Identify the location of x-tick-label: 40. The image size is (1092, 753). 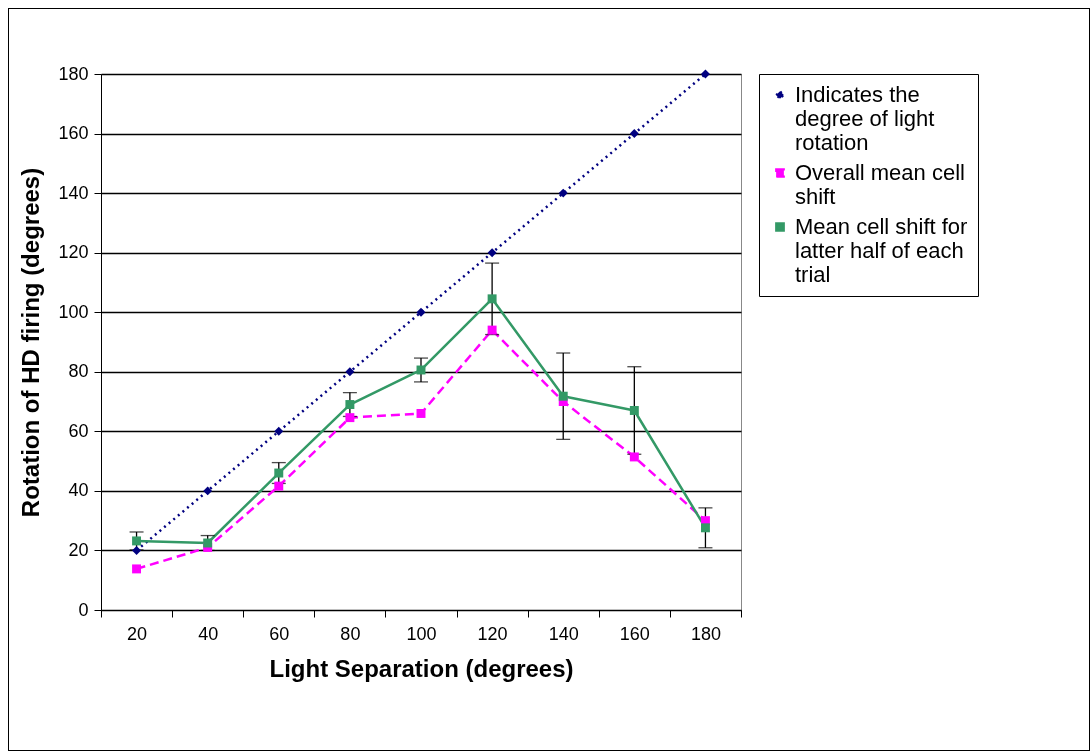
(208, 633).